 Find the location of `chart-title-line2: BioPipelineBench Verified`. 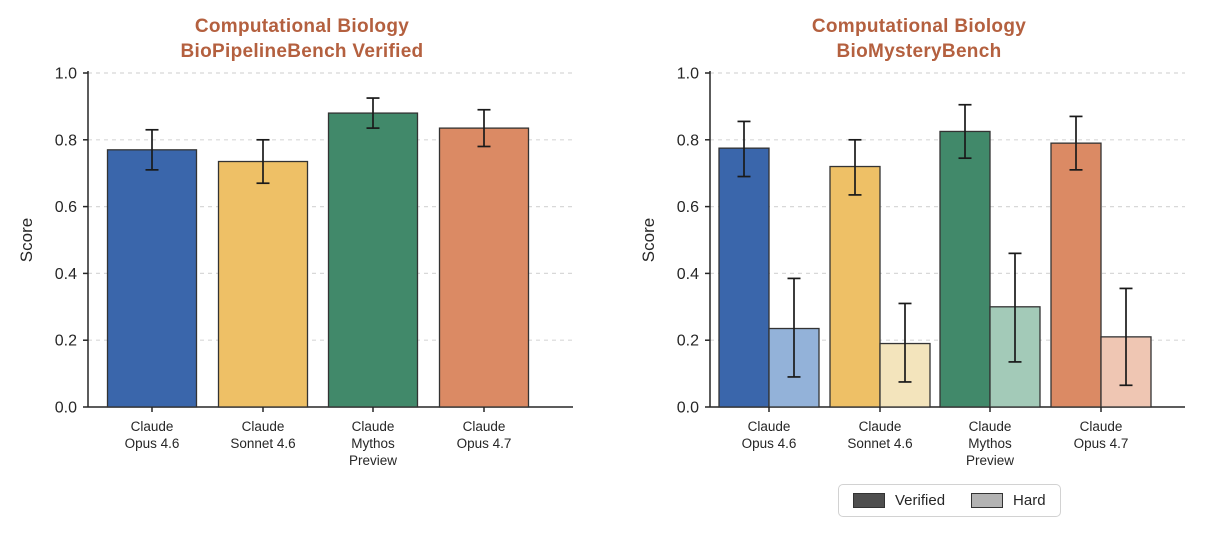

chart-title-line2: BioPipelineBench Verified is located at coordinates (302, 51).